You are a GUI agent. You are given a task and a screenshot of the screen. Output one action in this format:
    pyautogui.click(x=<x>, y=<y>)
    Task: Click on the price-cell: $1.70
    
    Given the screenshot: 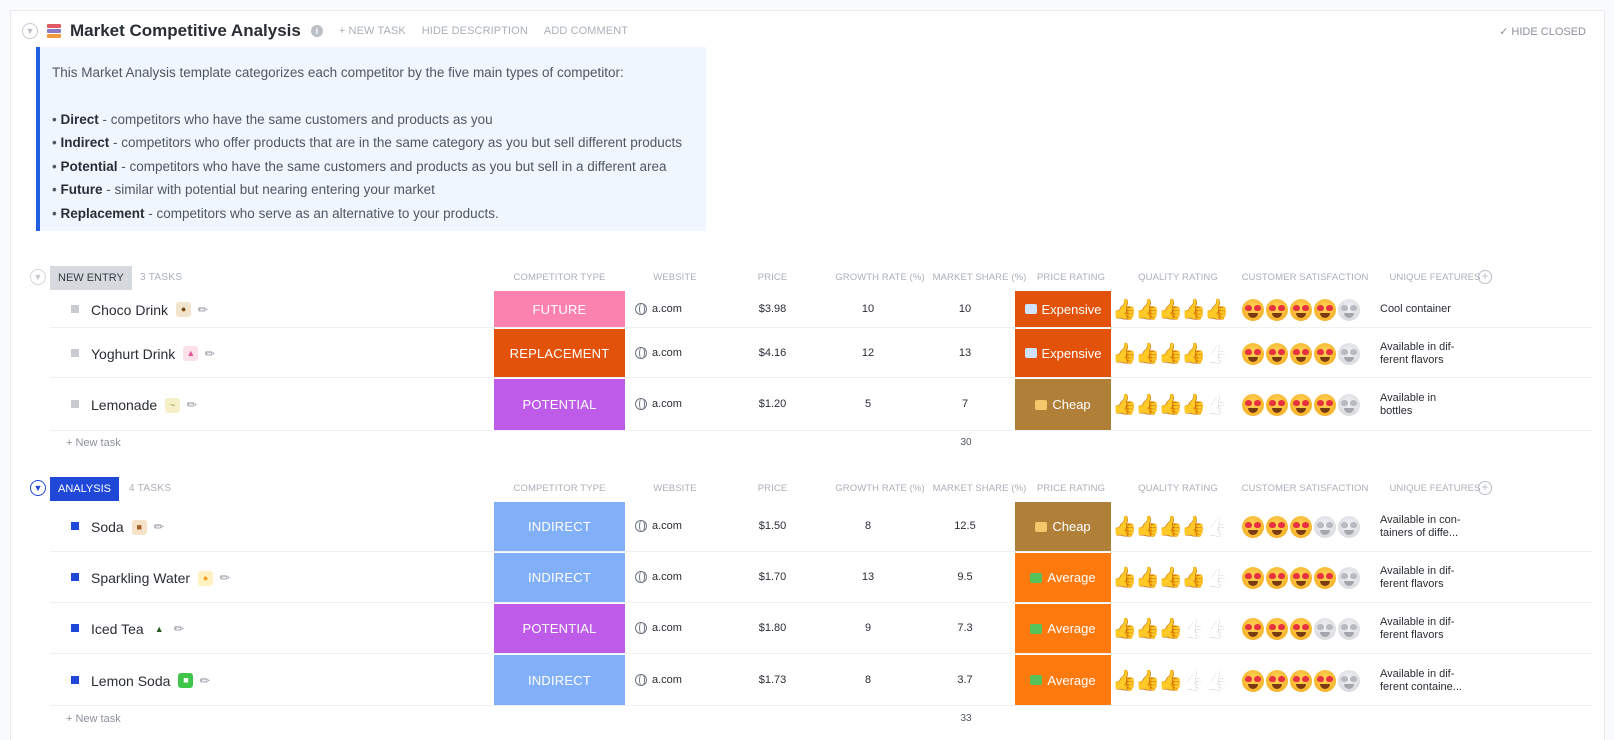 What is the action you would take?
    pyautogui.click(x=772, y=577)
    